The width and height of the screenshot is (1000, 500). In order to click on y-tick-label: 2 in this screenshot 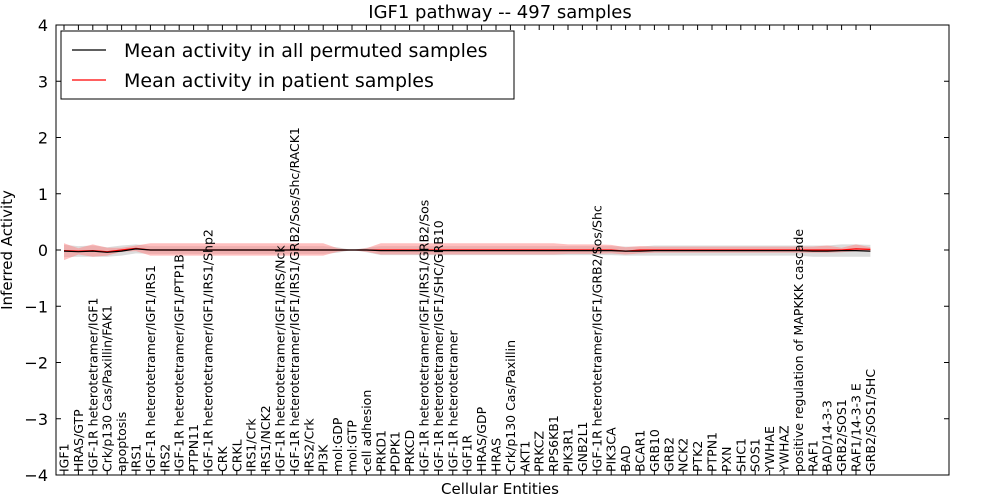, I will do `click(43, 138)`.